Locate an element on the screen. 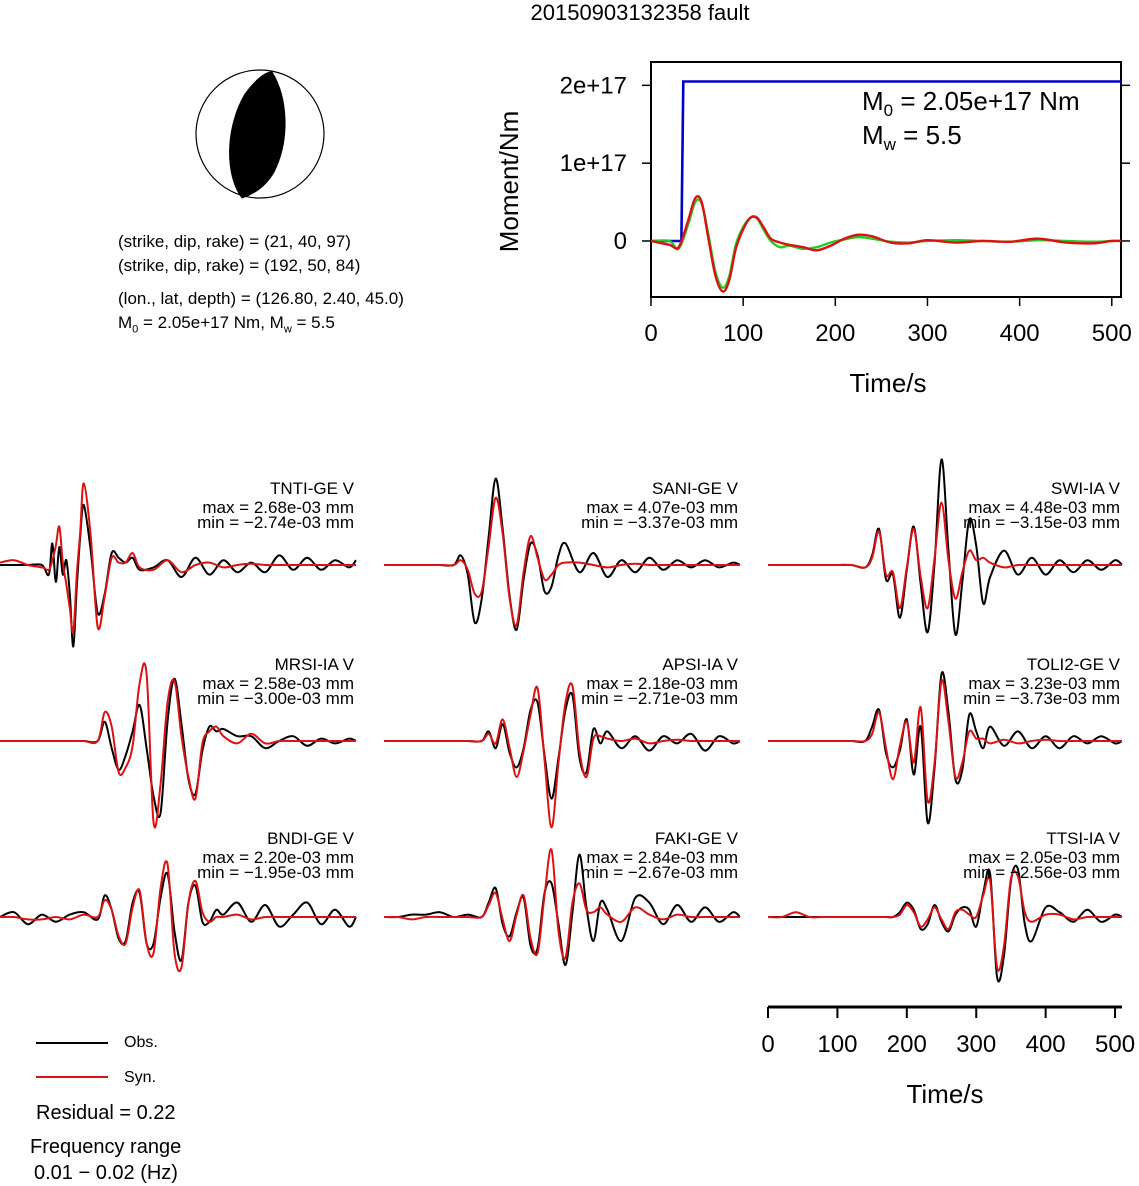 The width and height of the screenshot is (1139, 1186). max-amplitude-label: max = 3.23e-03 mm is located at coordinates (1044, 683).